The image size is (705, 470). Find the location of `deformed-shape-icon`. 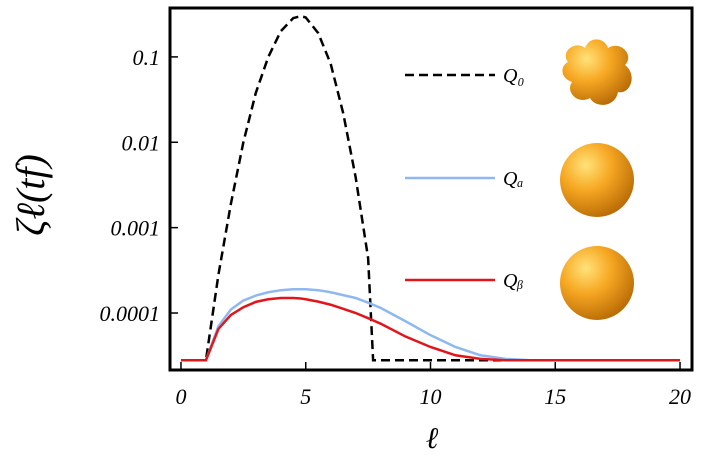

deformed-shape-icon is located at coordinates (597, 72).